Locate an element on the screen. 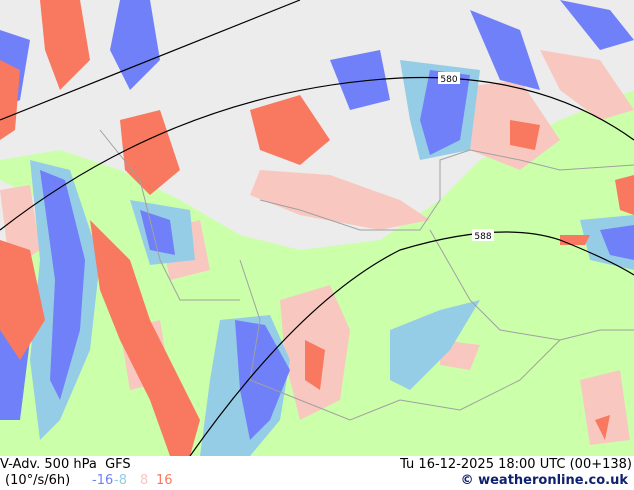 The width and height of the screenshot is (634, 490). credit-link: © weatheronline.co.uk is located at coordinates (544, 480).